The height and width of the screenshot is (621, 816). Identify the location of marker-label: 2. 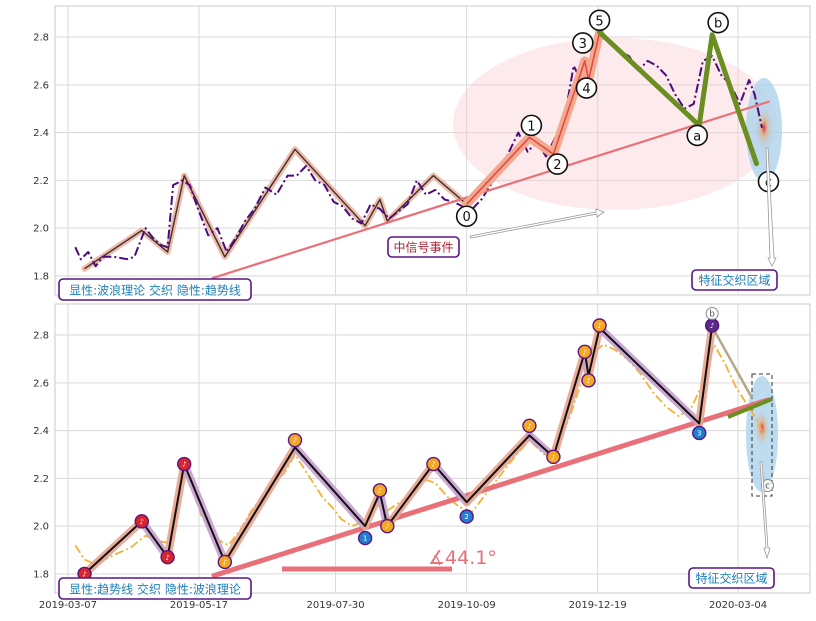
(466, 517).